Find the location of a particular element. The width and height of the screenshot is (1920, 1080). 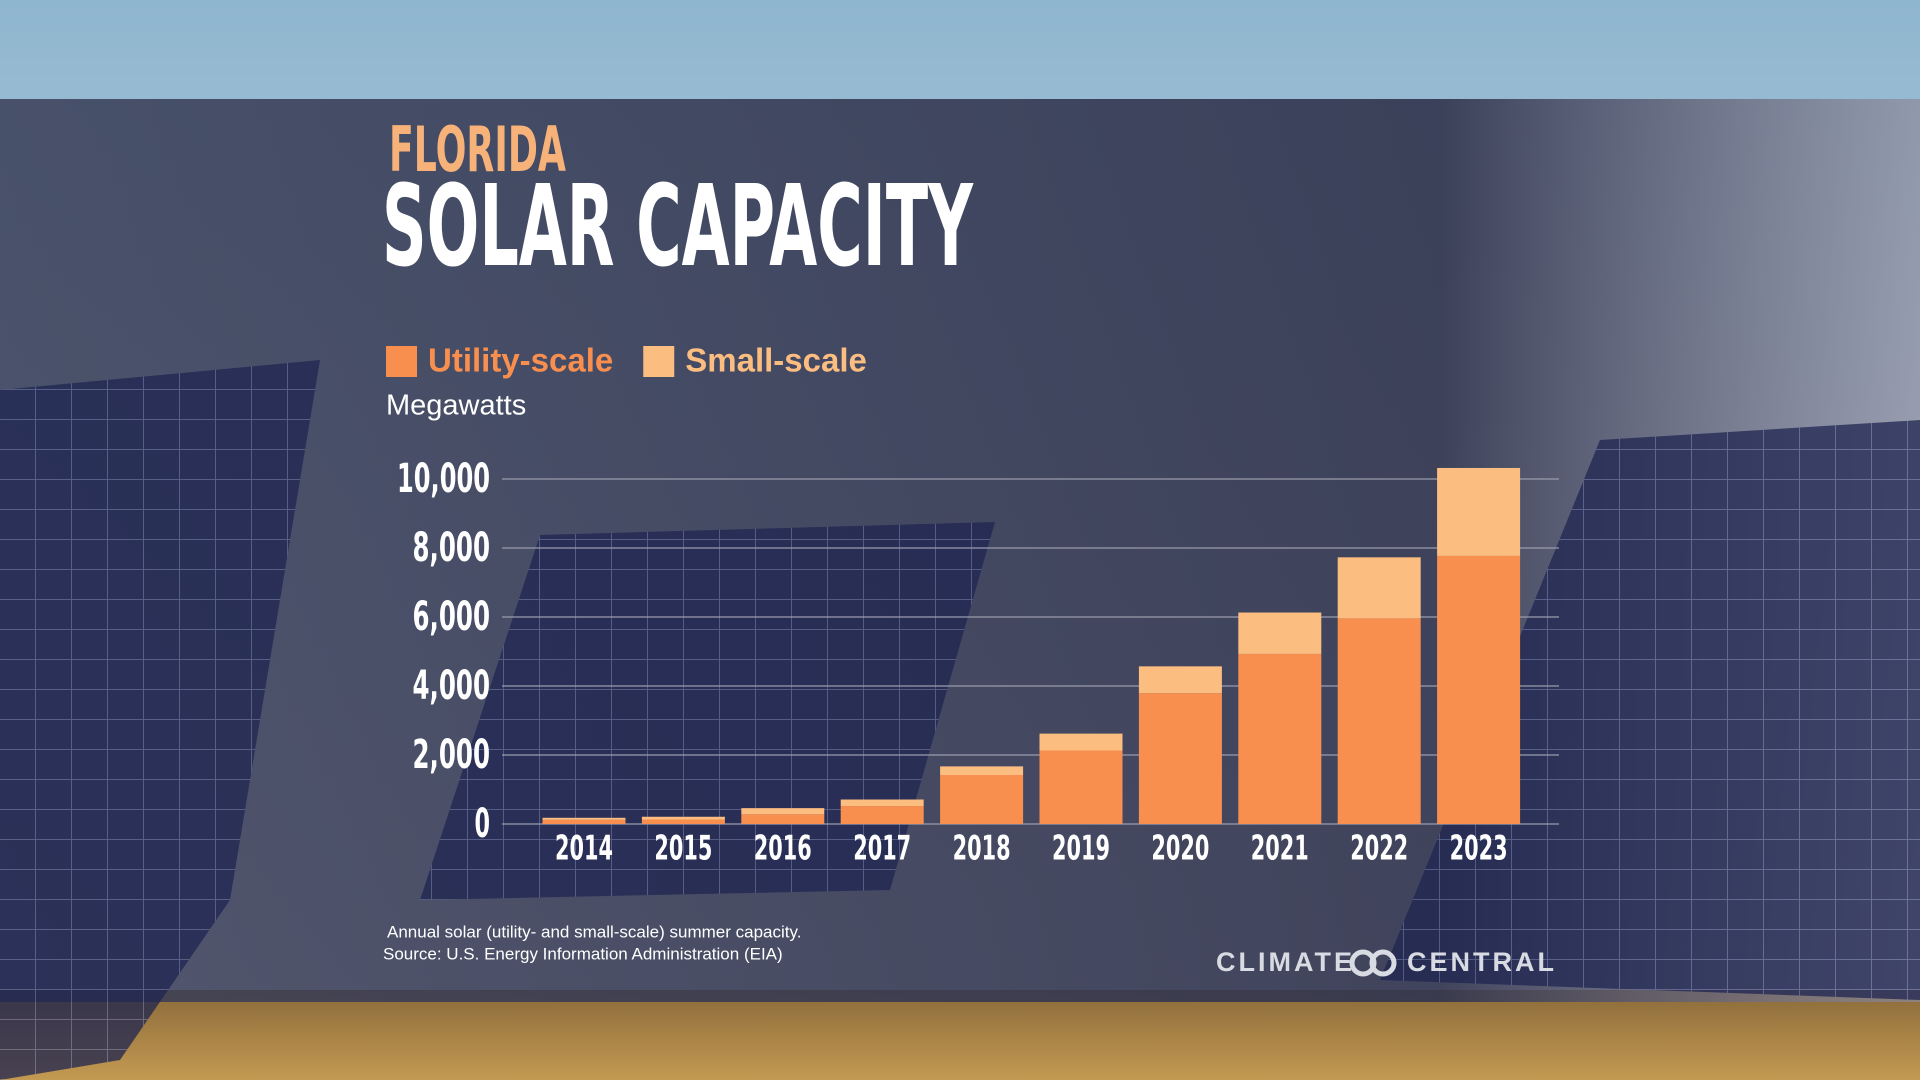

grass is located at coordinates (960, 1035).